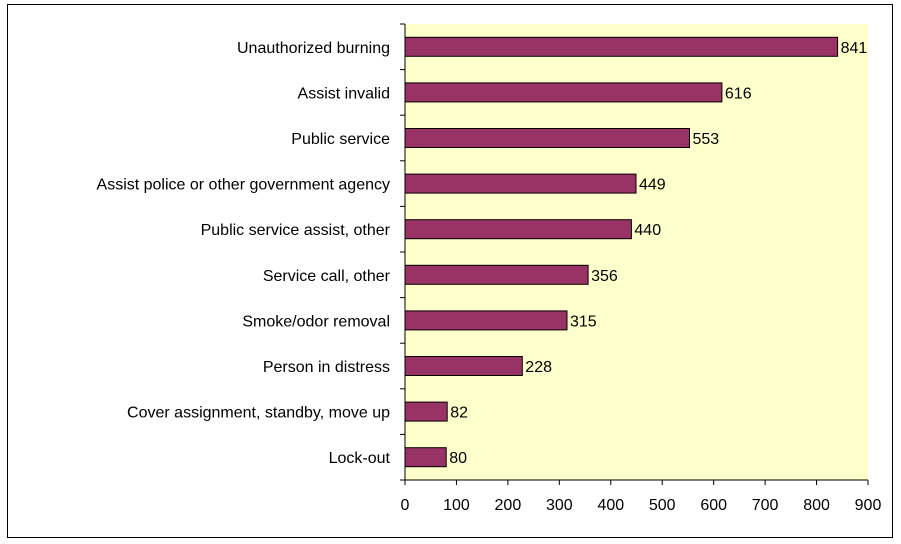 Image resolution: width=901 pixels, height=544 pixels. What do you see at coordinates (765, 505) in the screenshot?
I see `x-tick-label: 700` at bounding box center [765, 505].